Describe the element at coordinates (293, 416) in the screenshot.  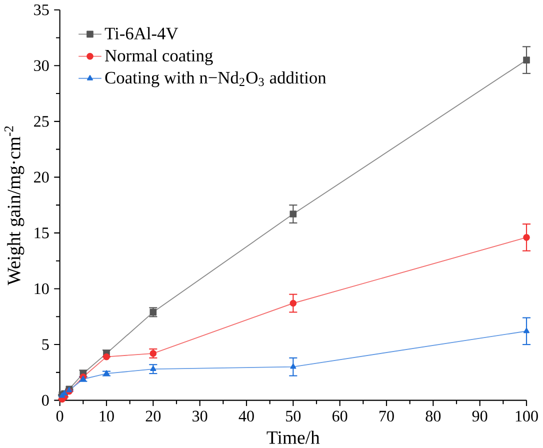
I see `x-tick-label: 50` at that location.